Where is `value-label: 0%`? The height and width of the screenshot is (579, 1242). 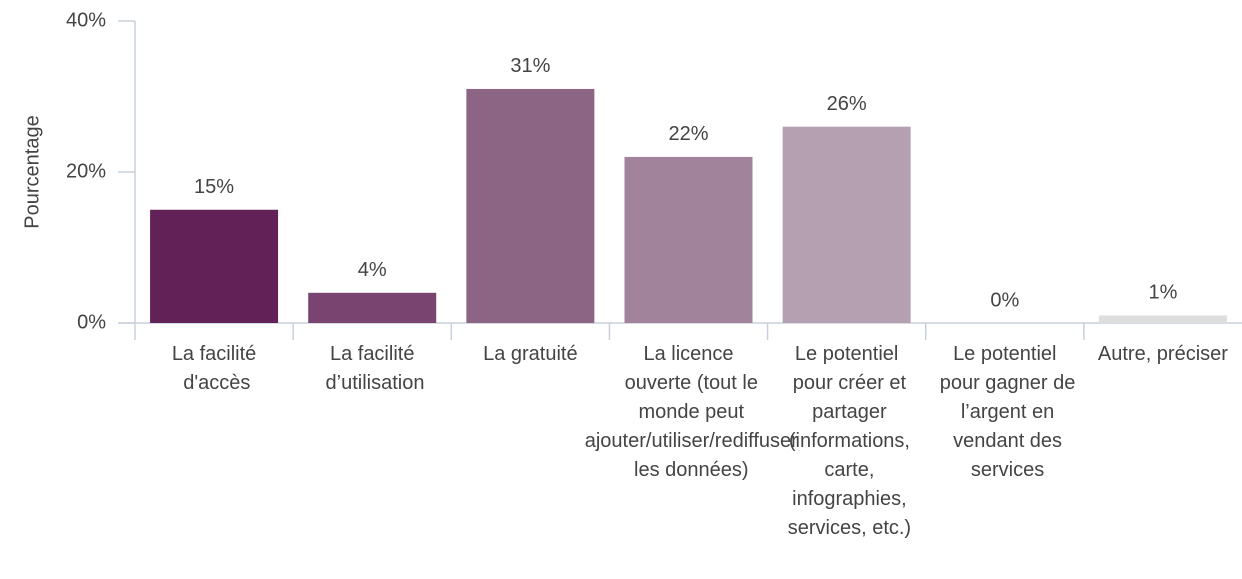 value-label: 0% is located at coordinates (1004, 300).